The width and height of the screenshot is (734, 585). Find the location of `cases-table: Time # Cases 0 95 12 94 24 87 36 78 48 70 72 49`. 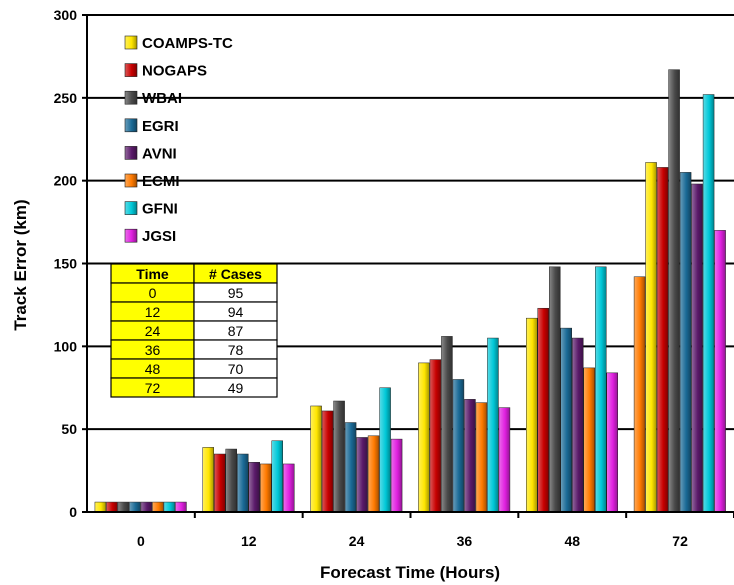

cases-table: Time # Cases 0 95 12 94 24 87 36 78 48 70 72 49 is located at coordinates (194, 330).